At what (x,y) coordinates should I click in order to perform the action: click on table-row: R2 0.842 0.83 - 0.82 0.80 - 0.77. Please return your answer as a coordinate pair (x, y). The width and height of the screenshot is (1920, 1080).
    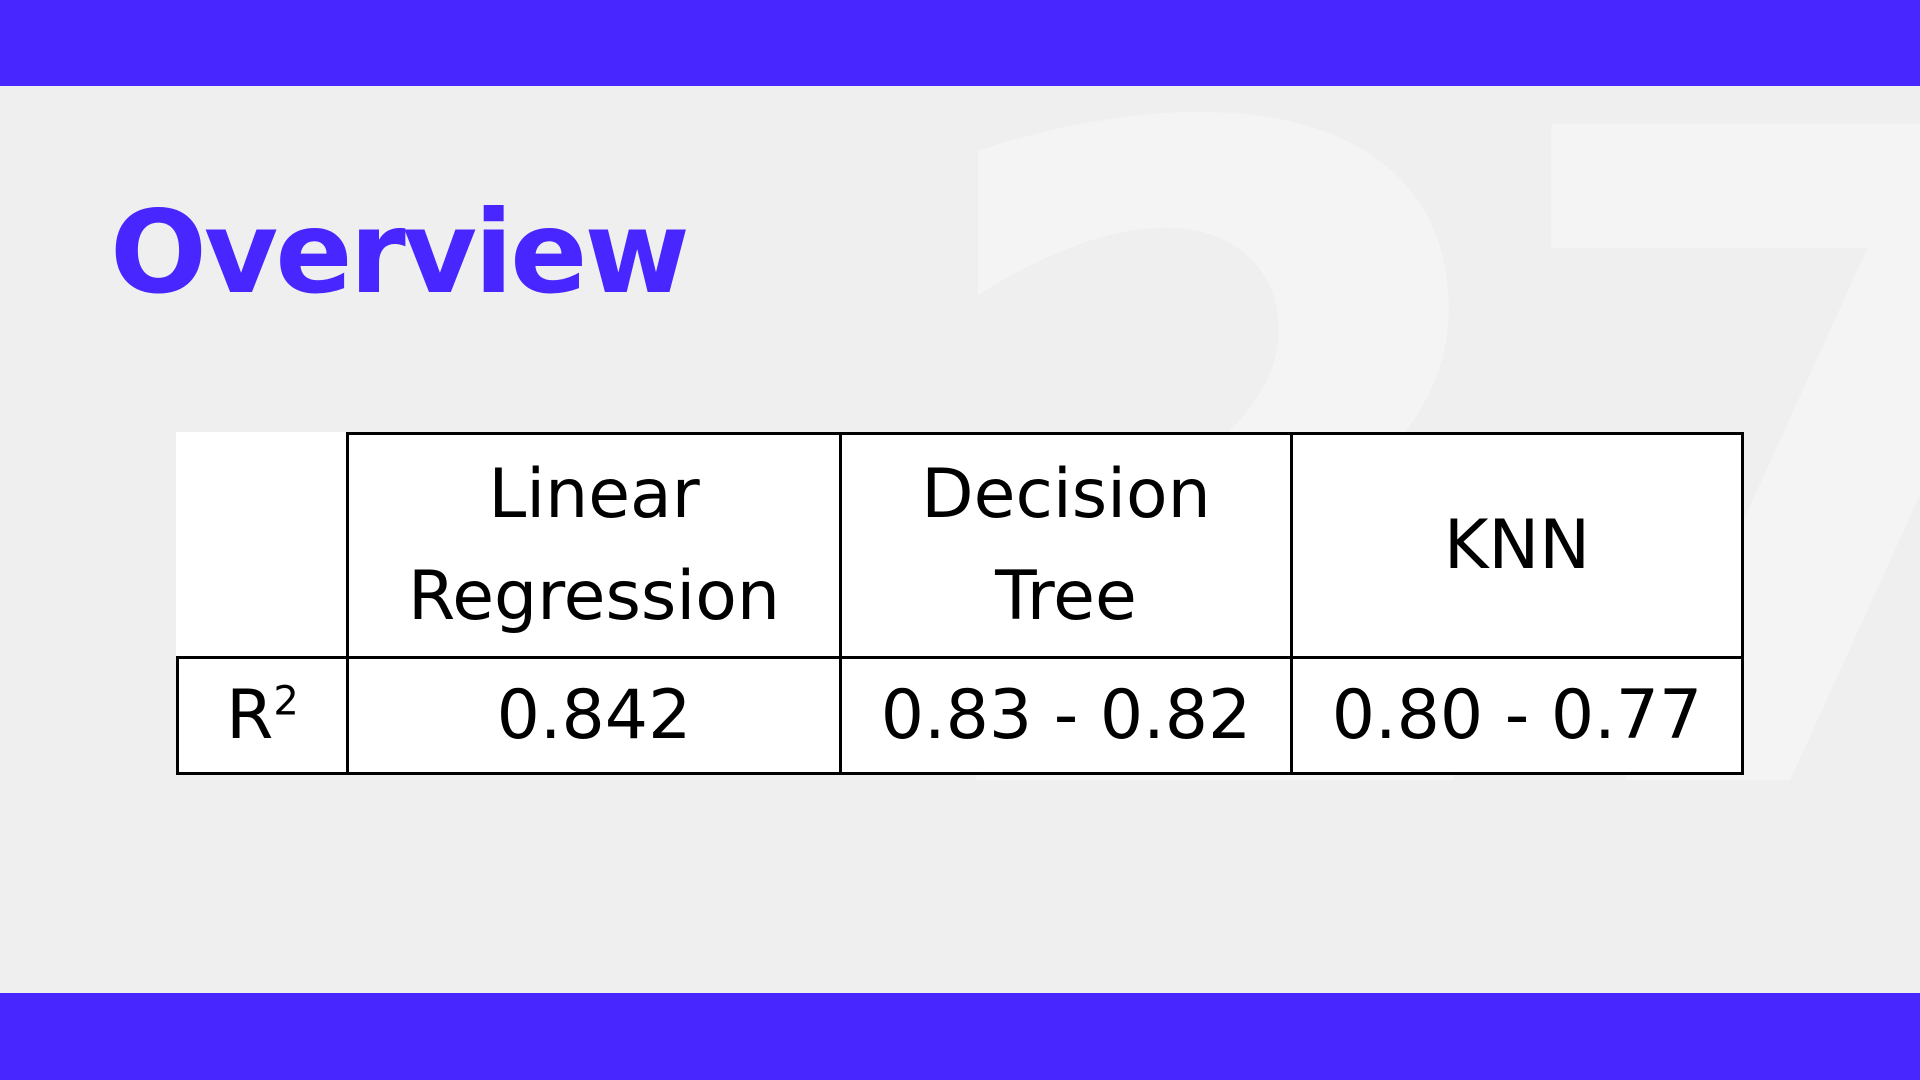
    Looking at the image, I should click on (960, 715).